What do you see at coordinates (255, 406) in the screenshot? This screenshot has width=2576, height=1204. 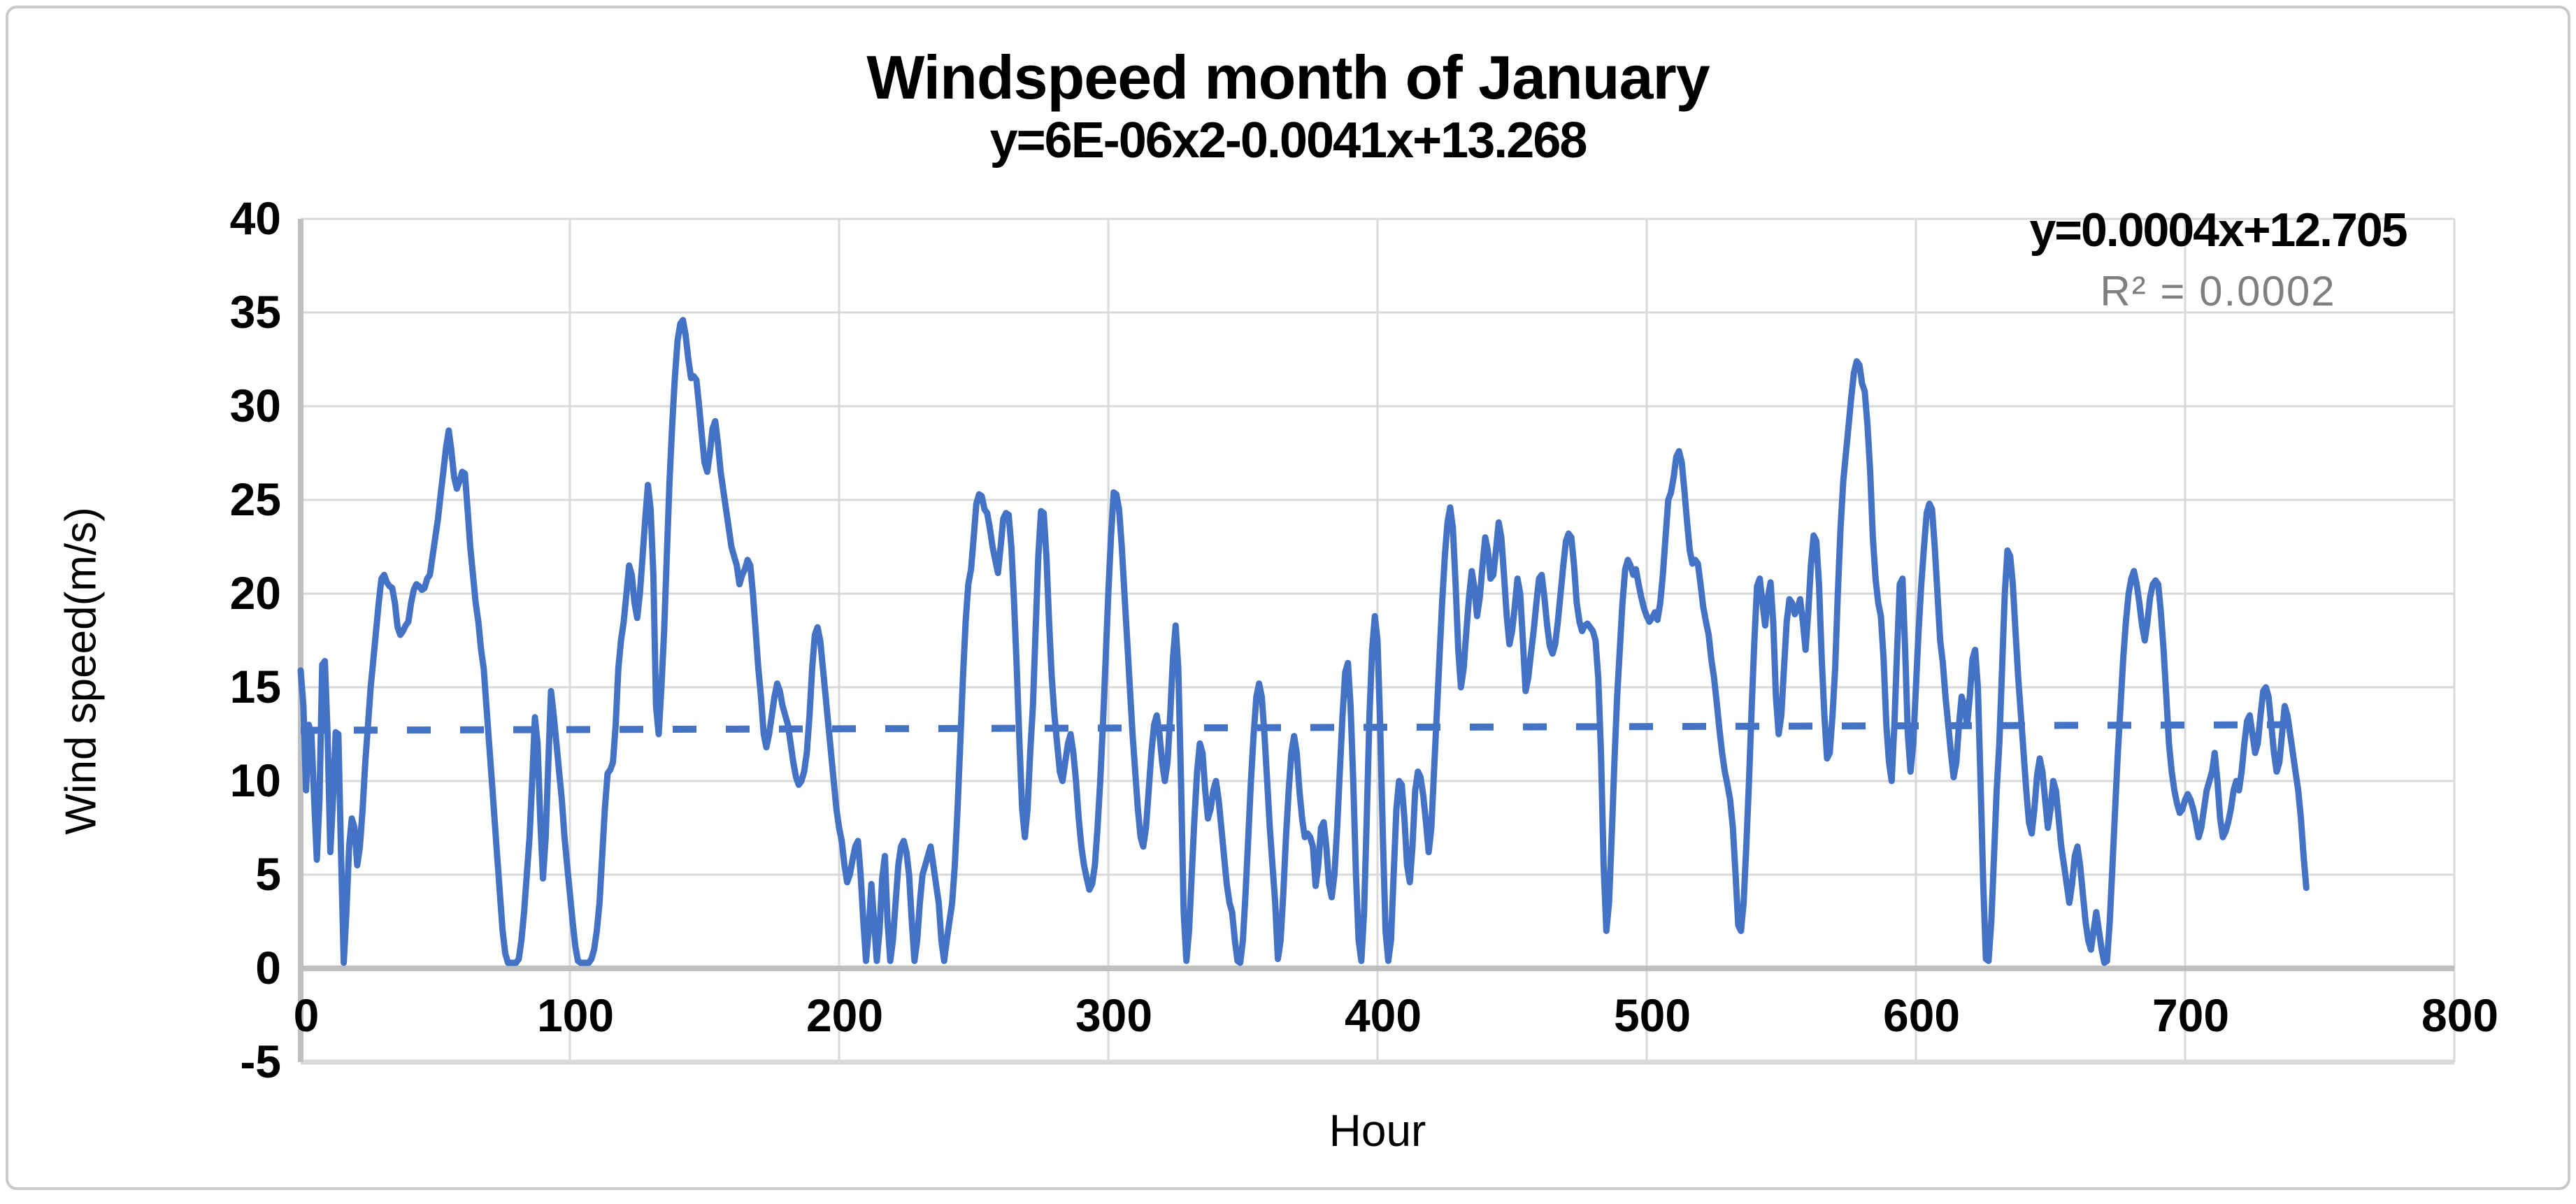 I see `y-tick-label: 30` at bounding box center [255, 406].